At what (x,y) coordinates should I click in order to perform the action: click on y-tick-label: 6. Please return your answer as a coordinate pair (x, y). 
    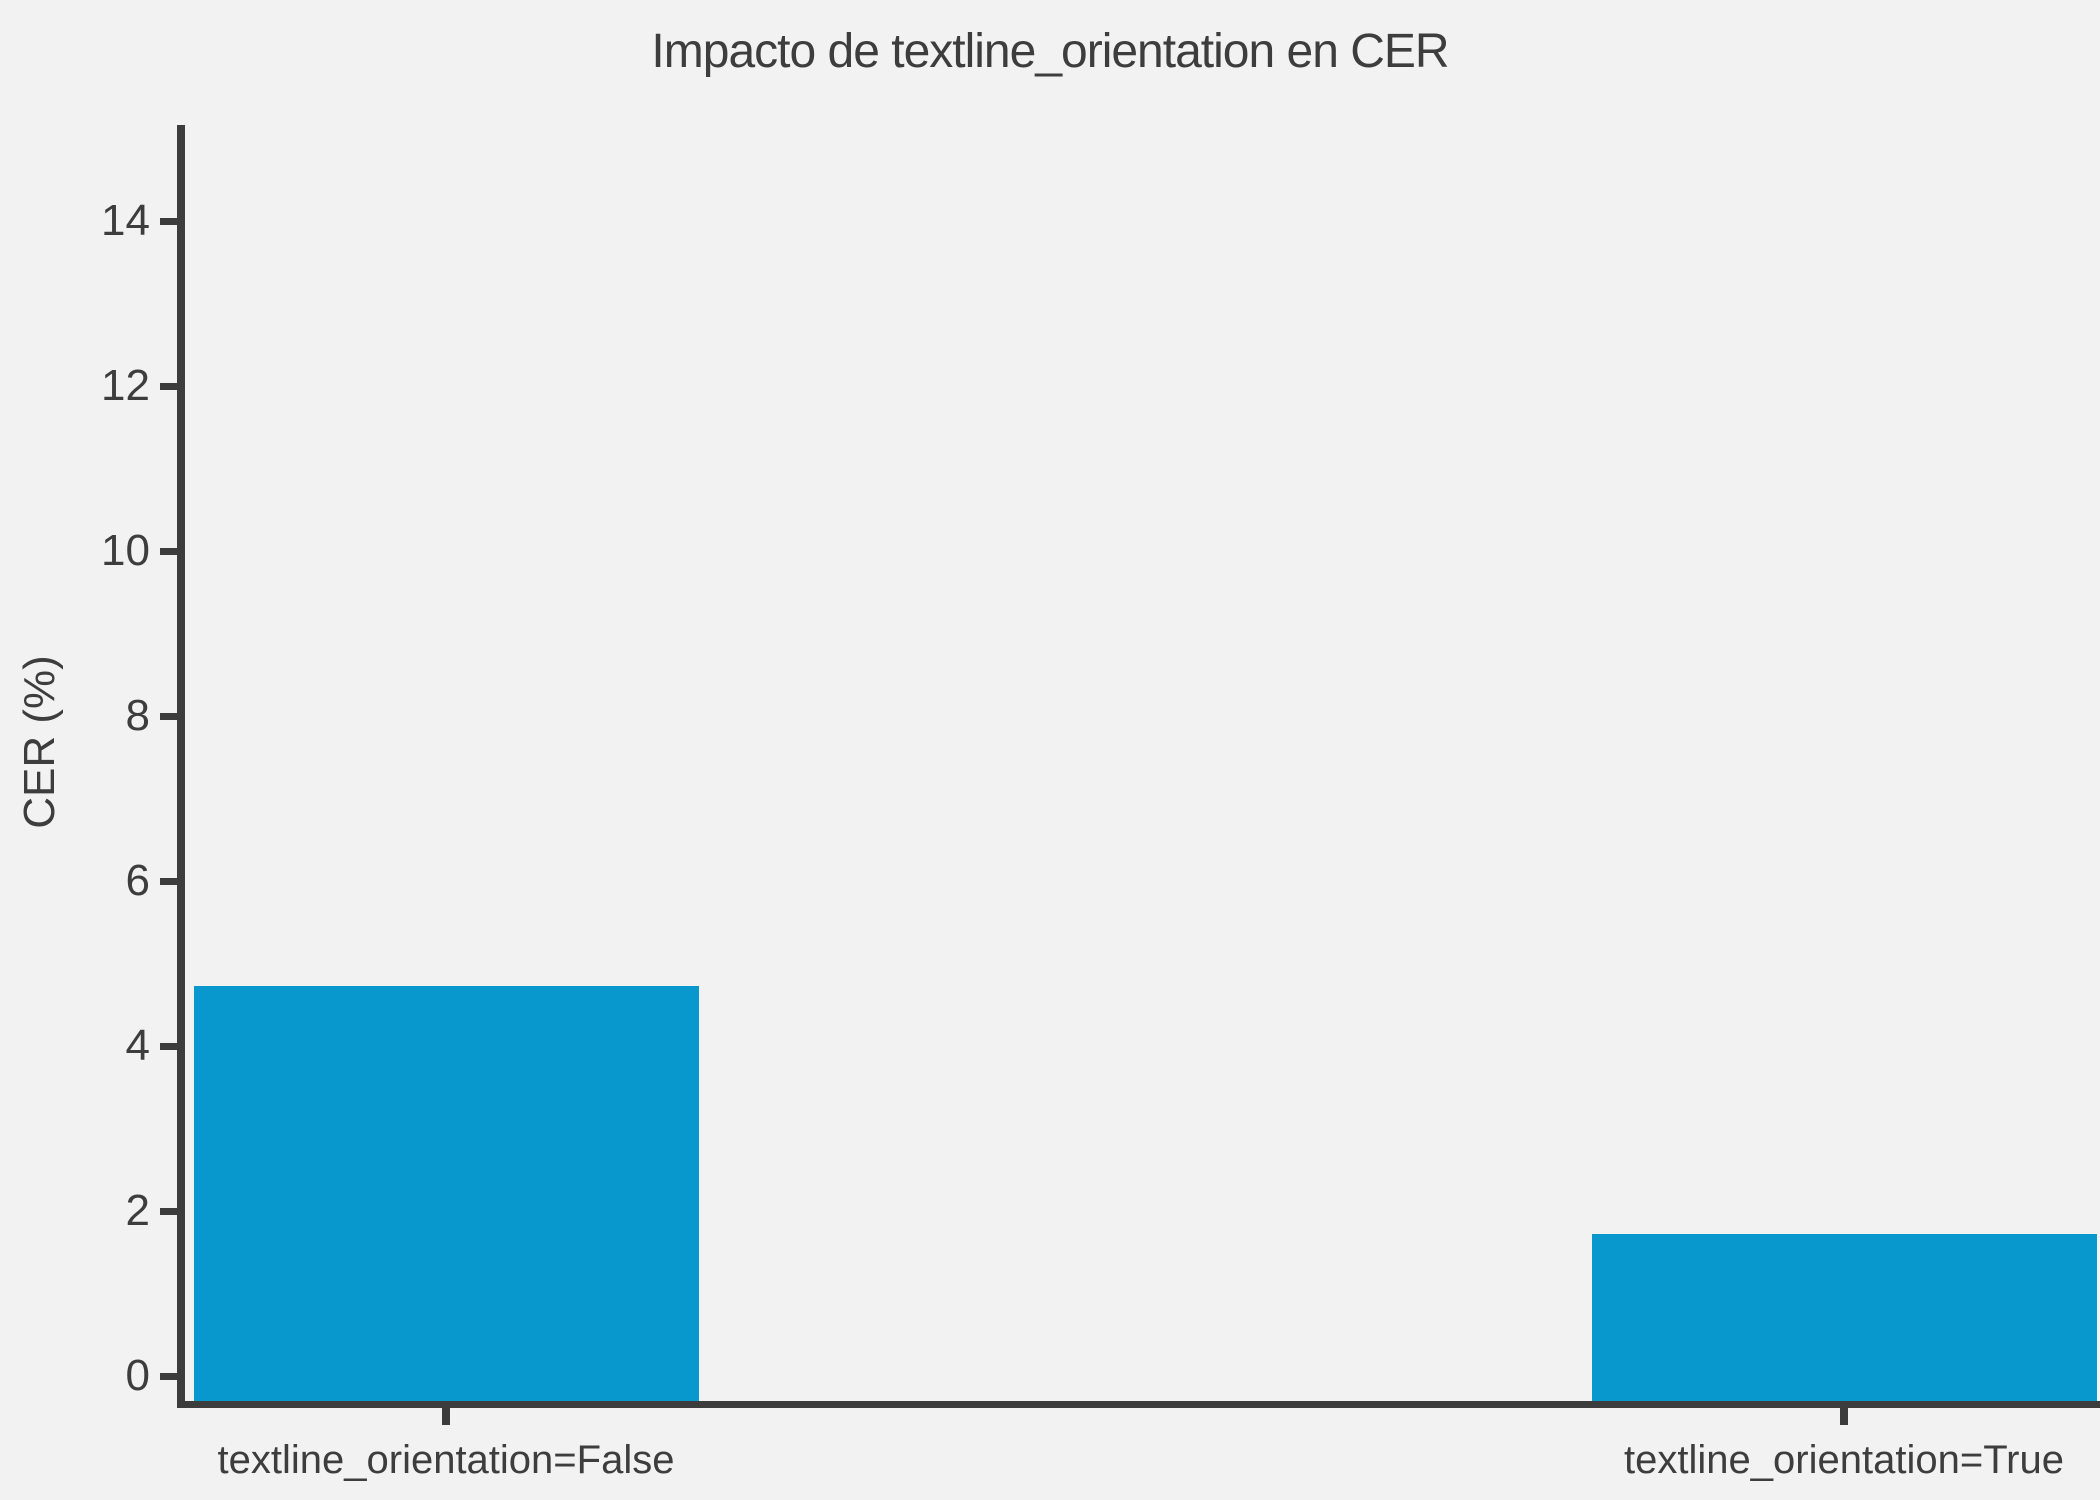
    Looking at the image, I should click on (137, 881).